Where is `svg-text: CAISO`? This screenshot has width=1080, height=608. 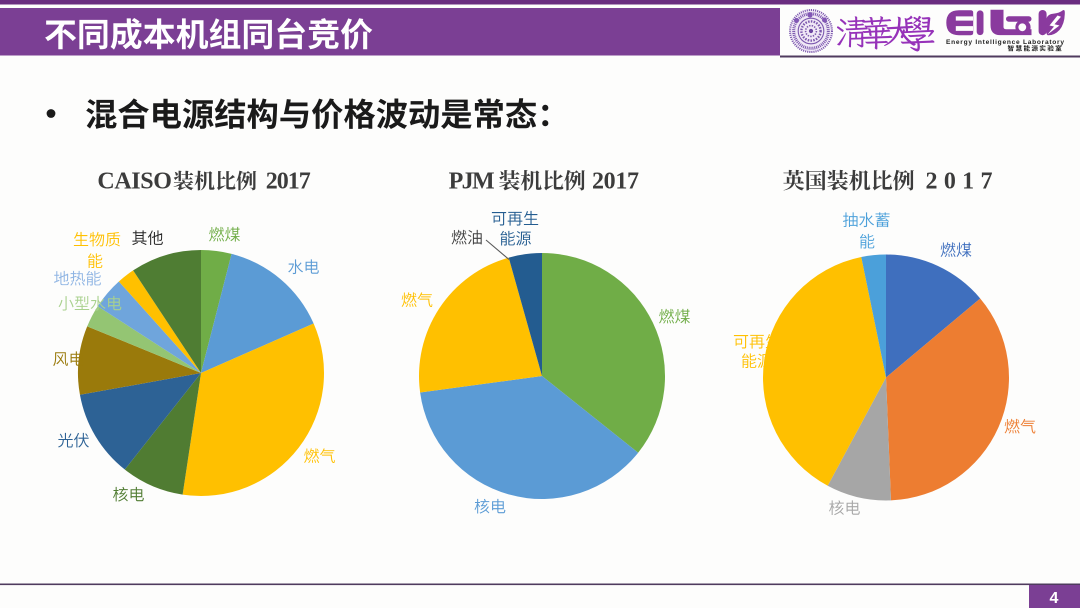 svg-text: CAISO is located at coordinates (134, 182).